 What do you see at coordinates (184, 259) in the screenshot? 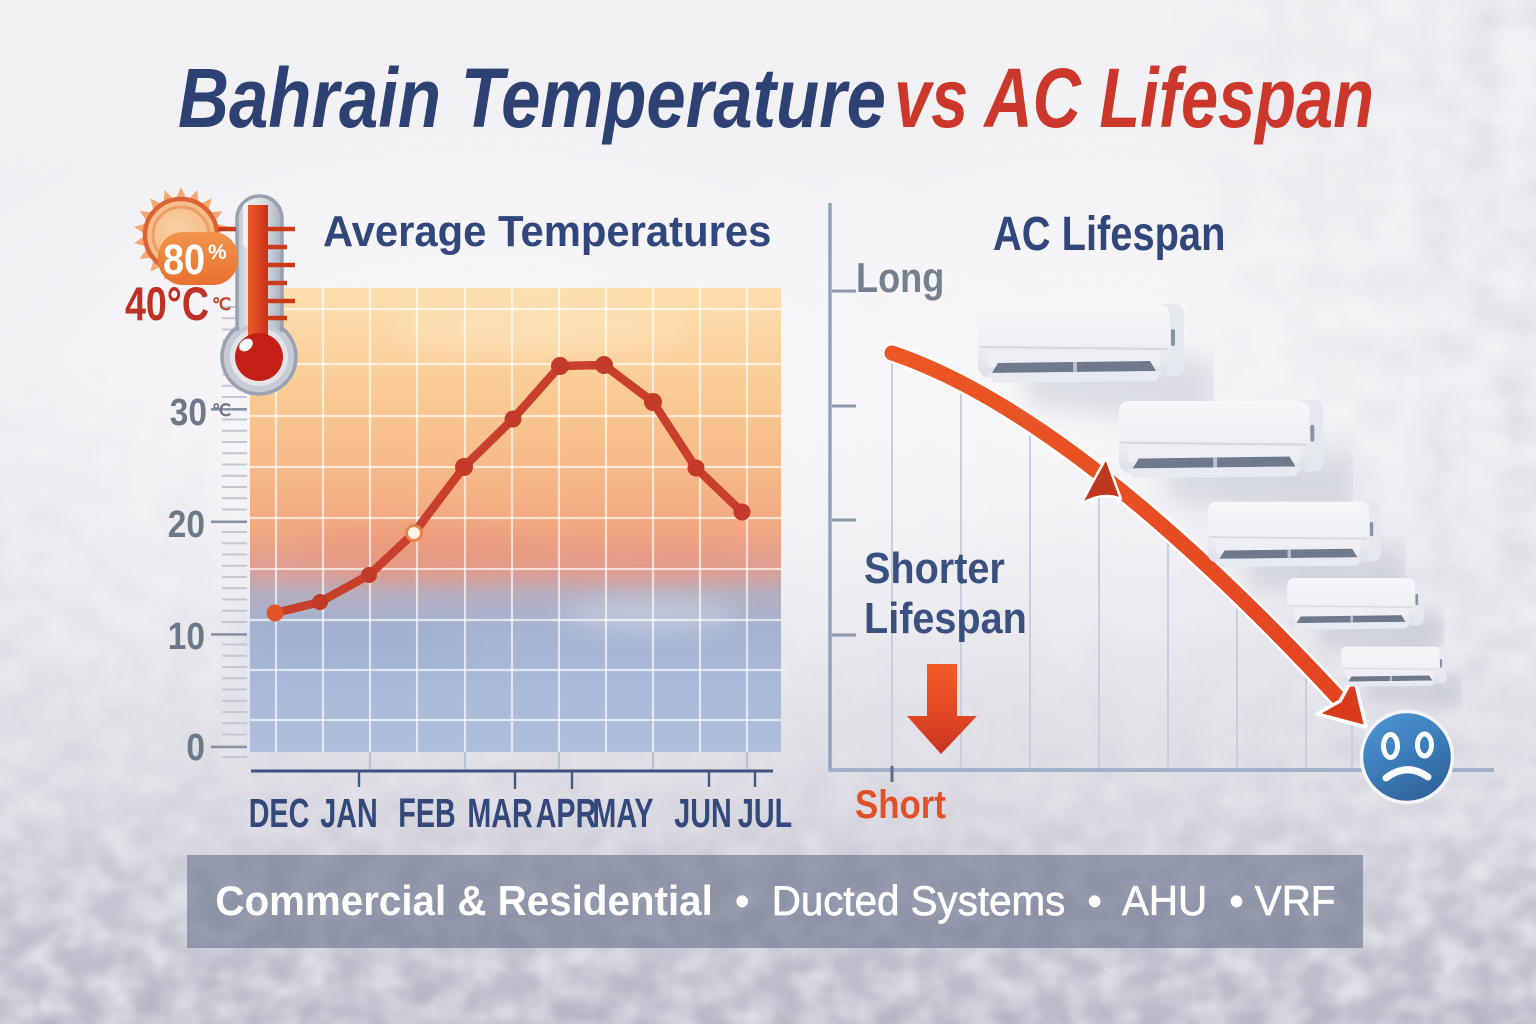
I see `svg-text: 80` at bounding box center [184, 259].